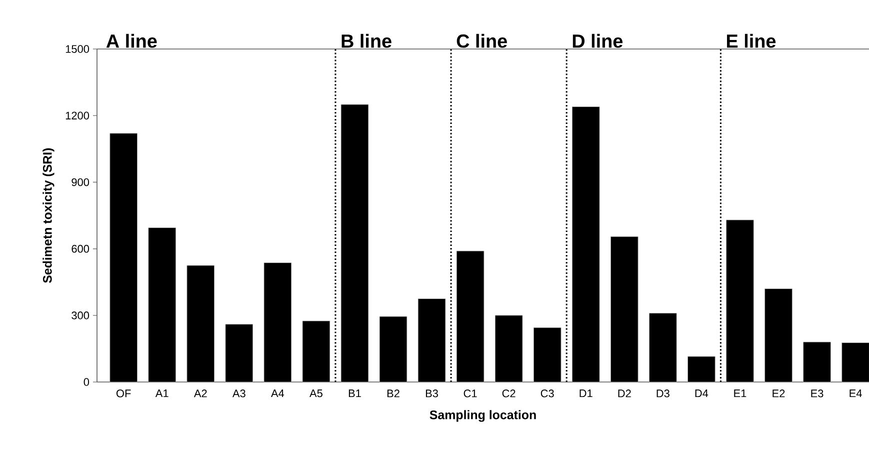  What do you see at coordinates (78, 49) in the screenshot?
I see `y-tick-label: 1500` at bounding box center [78, 49].